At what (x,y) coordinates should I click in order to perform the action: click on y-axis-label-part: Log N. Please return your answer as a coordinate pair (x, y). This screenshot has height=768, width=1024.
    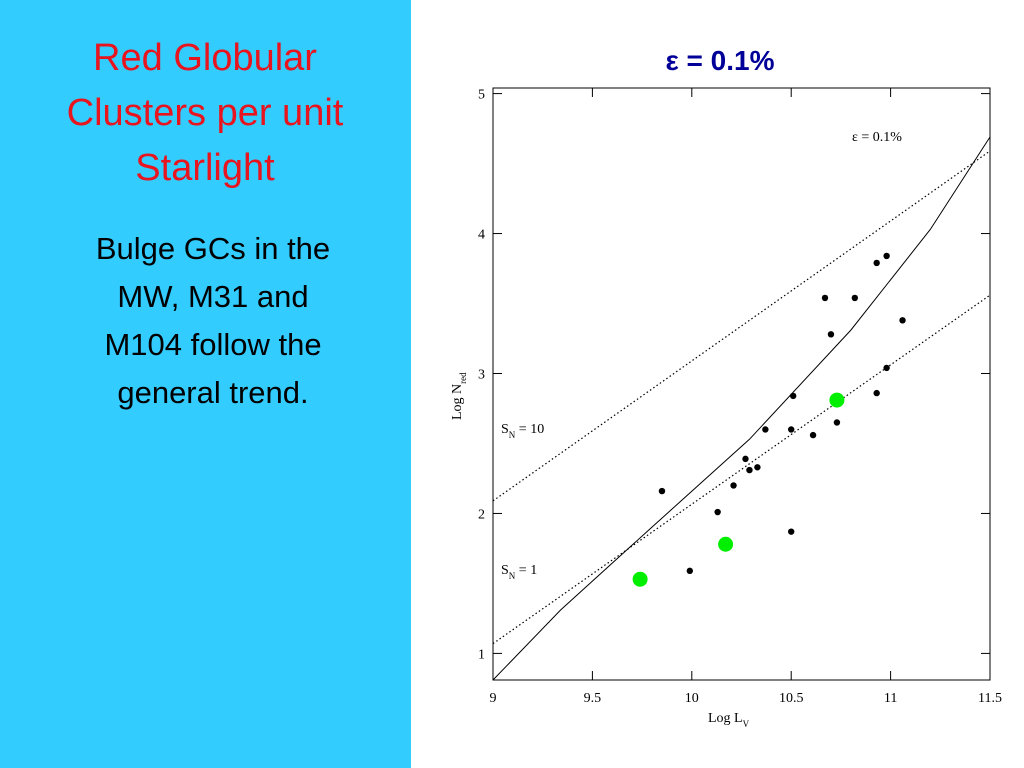
    Looking at the image, I should click on (457, 402).